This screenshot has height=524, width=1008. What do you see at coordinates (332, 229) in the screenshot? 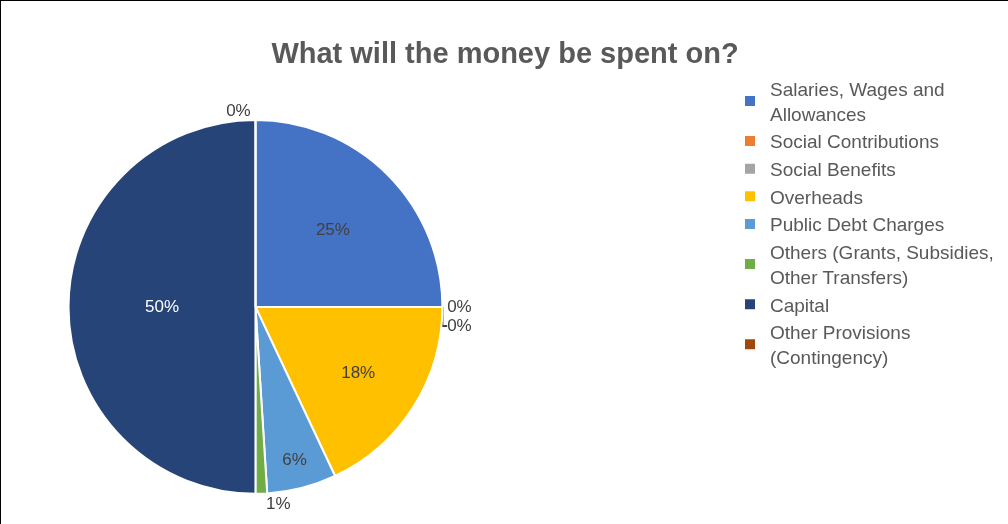
I see `data-label: 25%` at bounding box center [332, 229].